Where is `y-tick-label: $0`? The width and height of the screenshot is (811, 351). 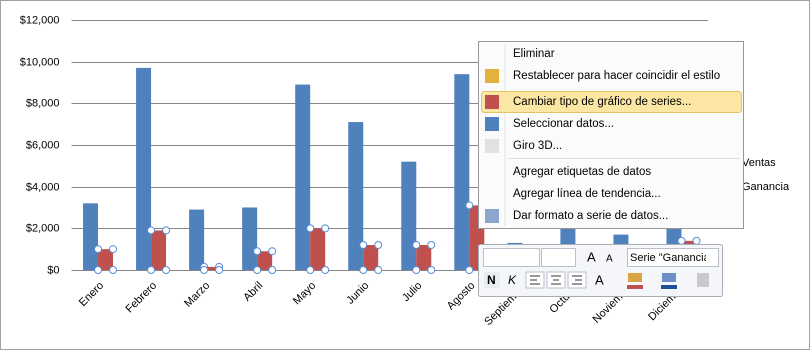
y-tick-label: $0 is located at coordinates (53, 270).